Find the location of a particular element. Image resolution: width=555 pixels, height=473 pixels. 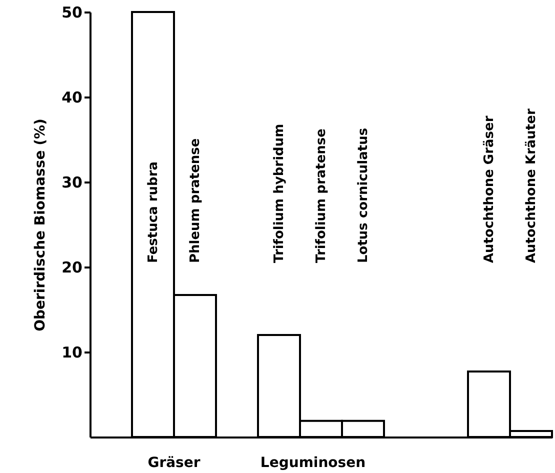

x-tick-label: Phleum pratense is located at coordinates (195, 200).